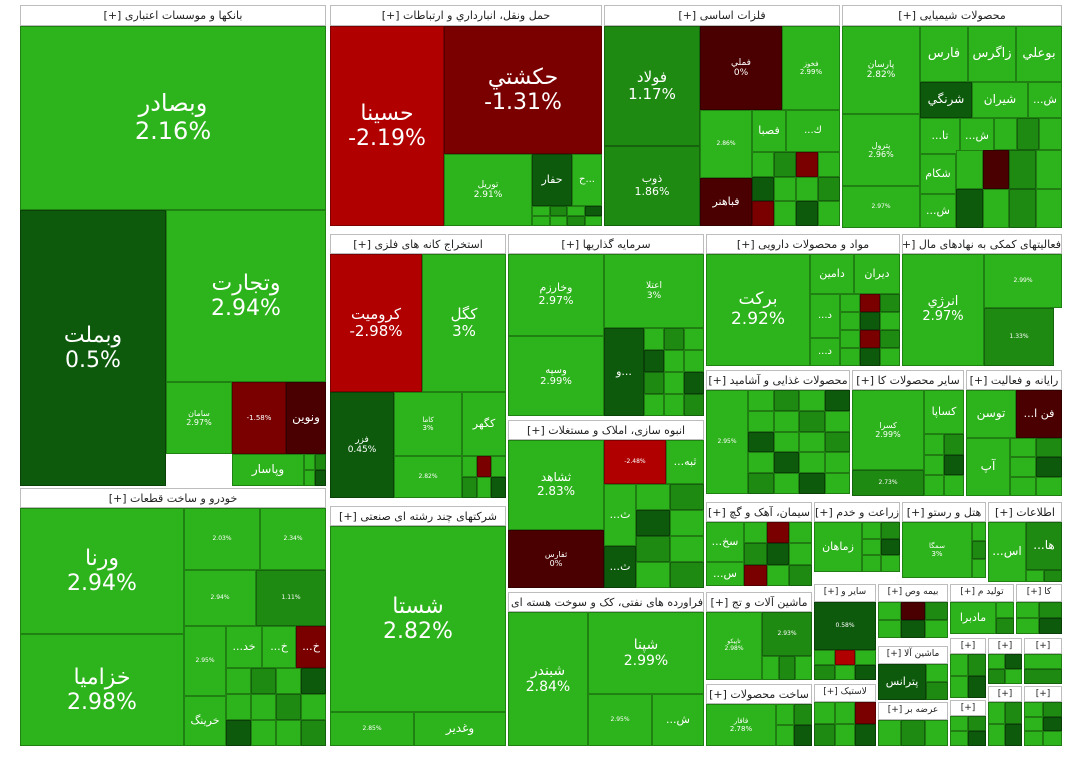 The height and width of the screenshot is (769, 1080). What do you see at coordinates (1043, 694) in the screenshot?
I see `sector-header: [+]` at bounding box center [1043, 694].